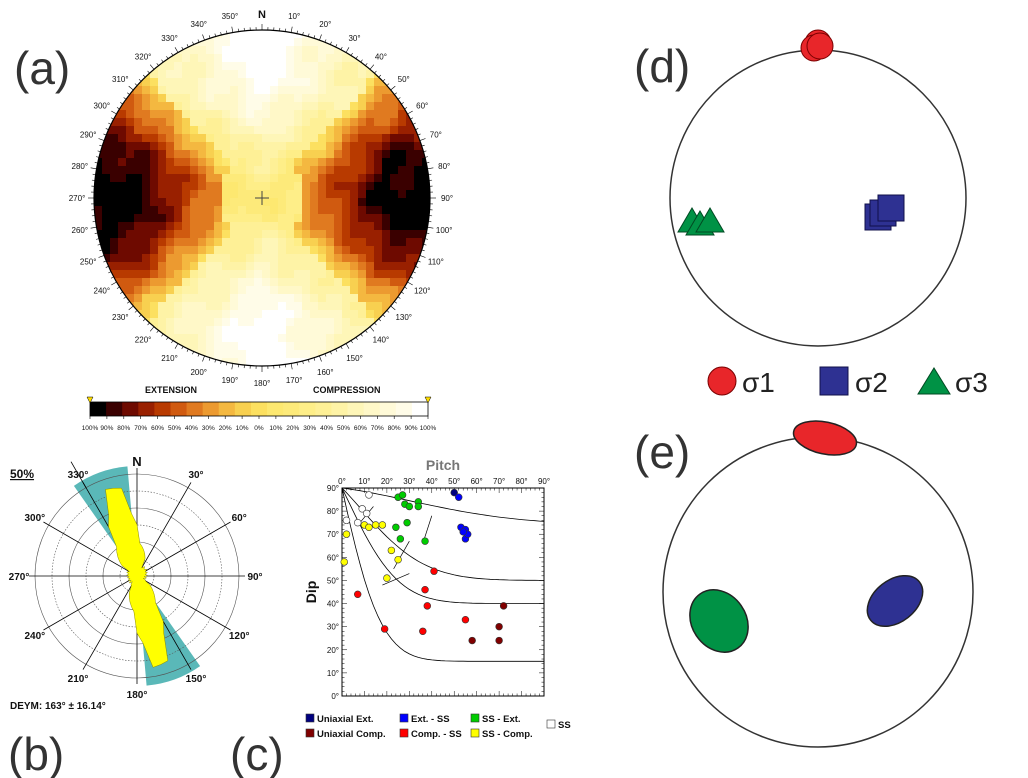 The height and width of the screenshot is (778, 1028). I want to click on boundary-curve, so click(442, 574).